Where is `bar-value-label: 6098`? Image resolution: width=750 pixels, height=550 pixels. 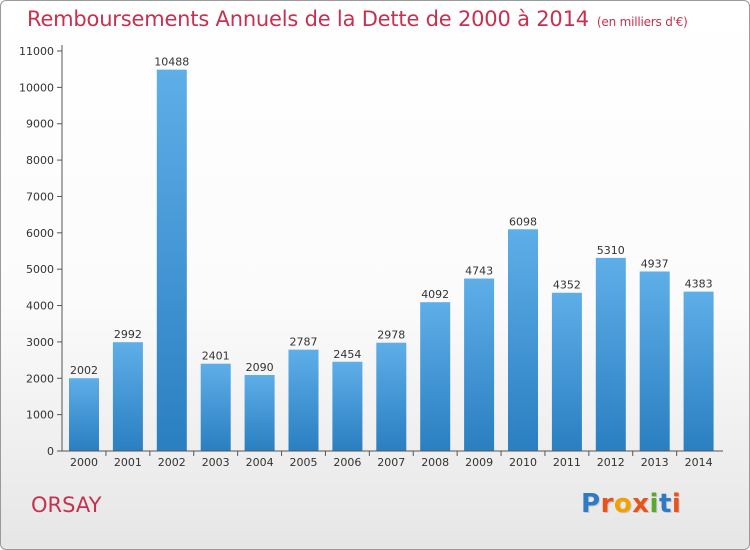 bar-value-label: 6098 is located at coordinates (523, 221).